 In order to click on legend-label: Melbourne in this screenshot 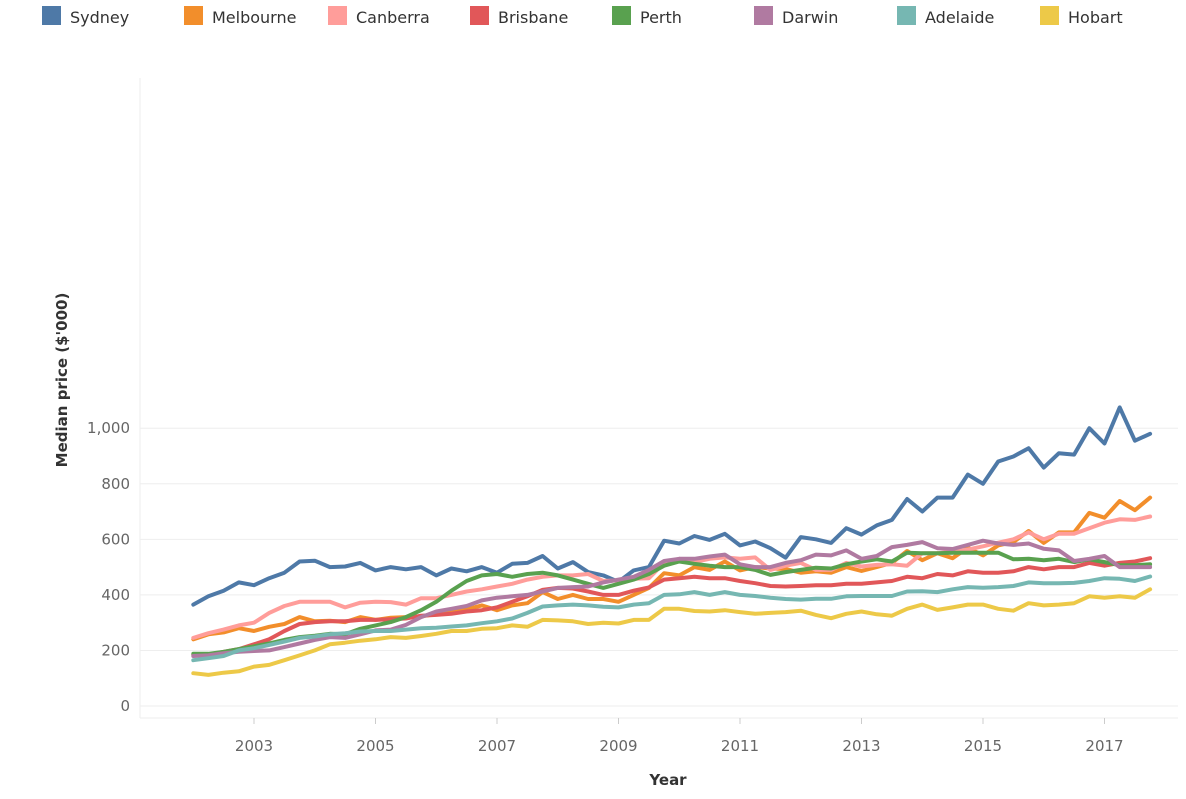, I will do `click(254, 17)`.